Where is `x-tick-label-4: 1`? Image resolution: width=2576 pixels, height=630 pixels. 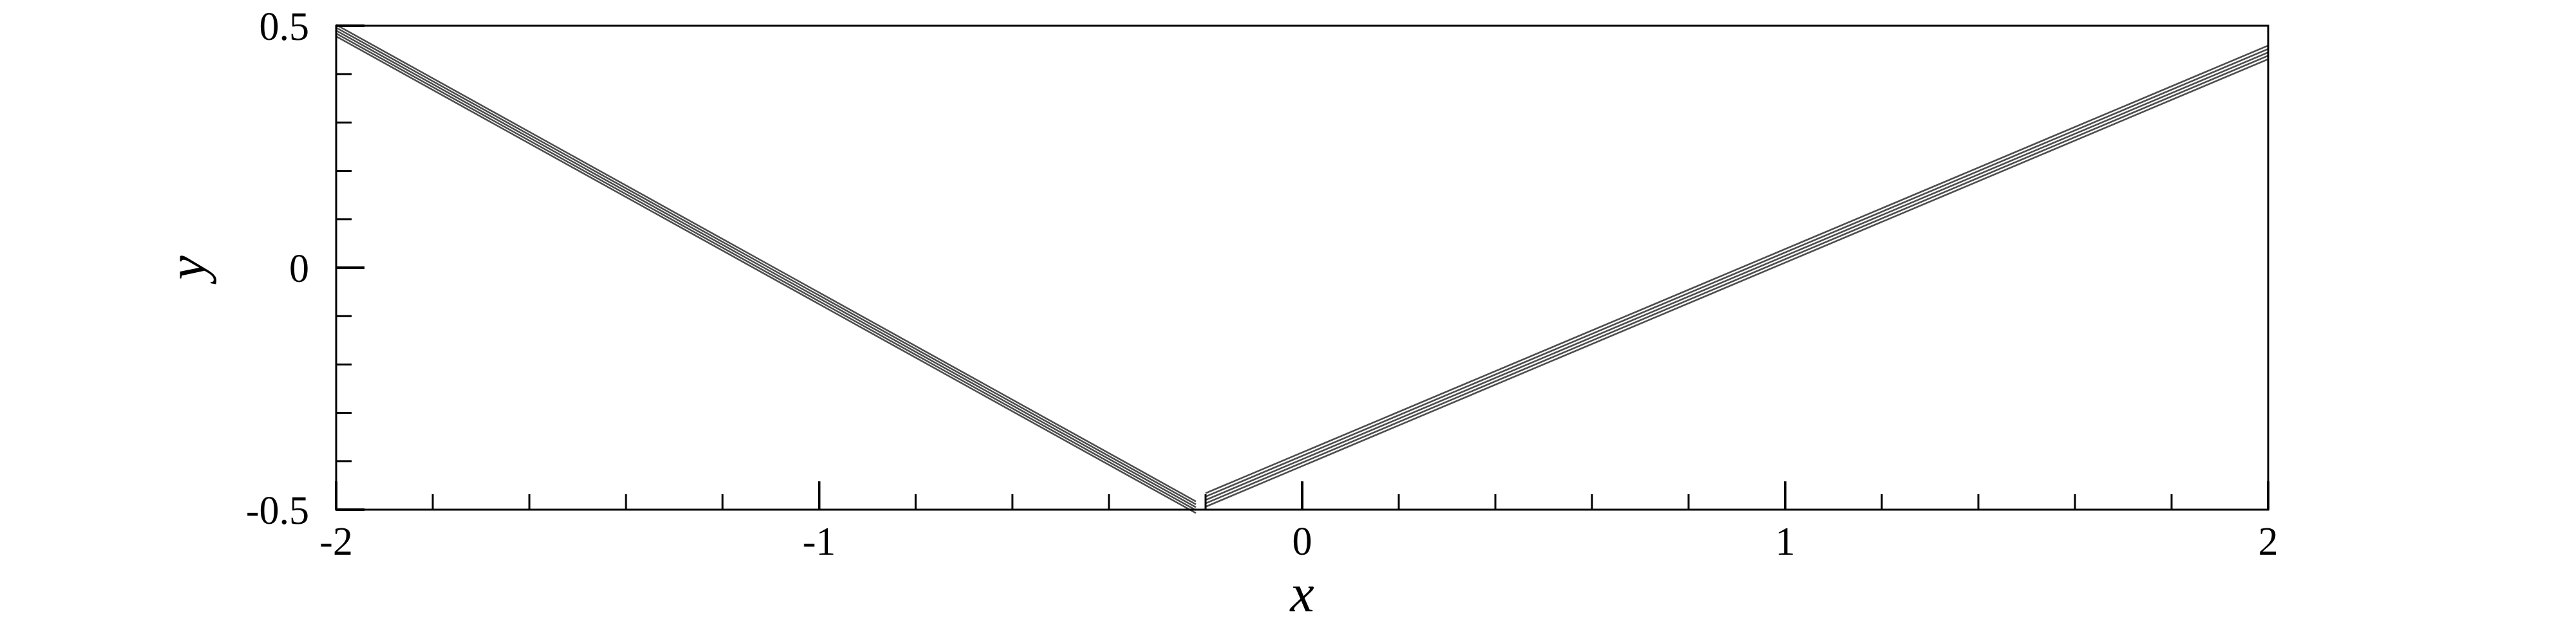 x-tick-label-4: 1 is located at coordinates (1785, 542).